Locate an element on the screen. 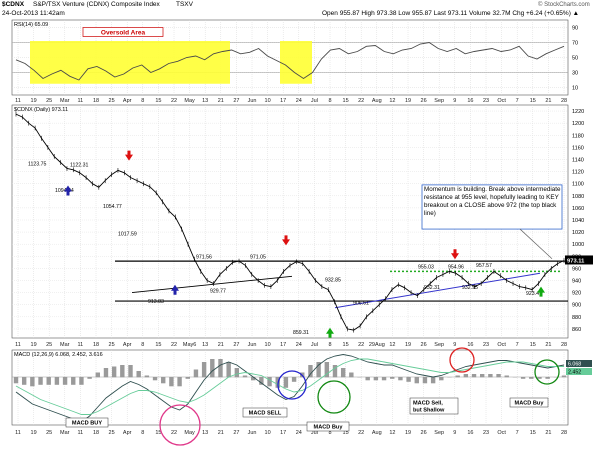 The image size is (600, 450). macd-annotation-label: but Shallow is located at coordinates (429, 411).